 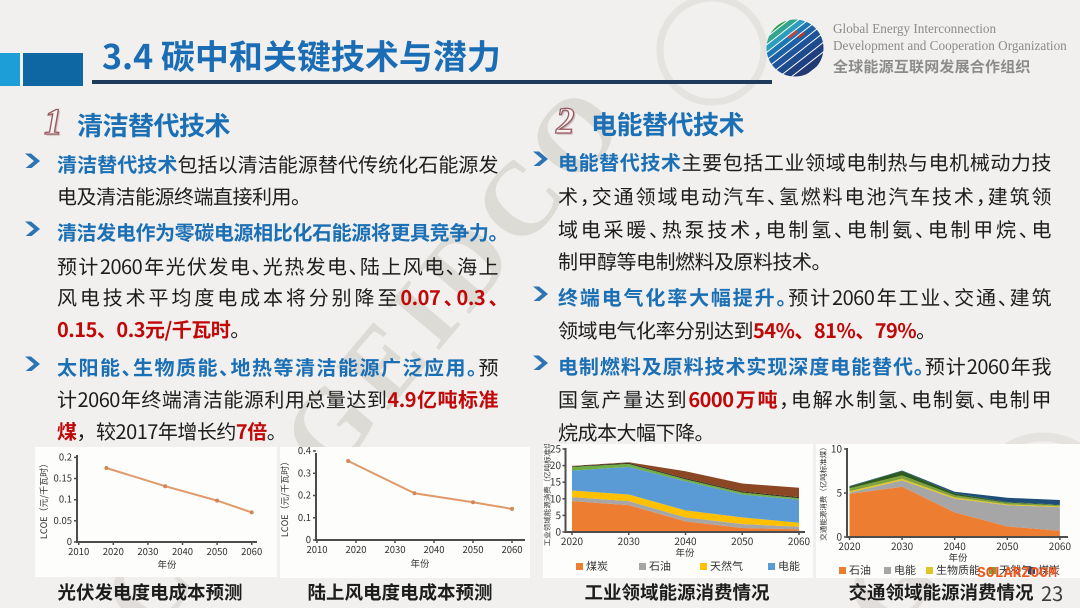 What do you see at coordinates (556, 450) in the screenshot?
I see `svg-text: 25` at bounding box center [556, 450].